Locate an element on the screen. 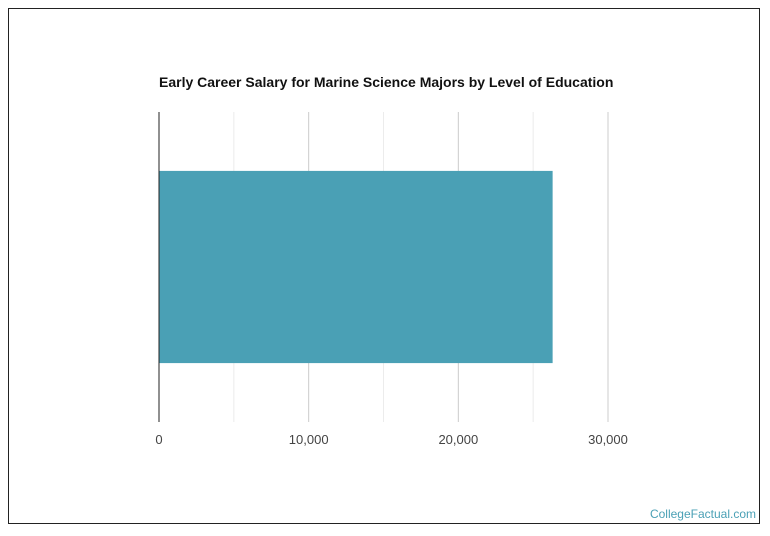  x-axis-ticks: 0 10,000 20,000 30,000 is located at coordinates (391, 439).